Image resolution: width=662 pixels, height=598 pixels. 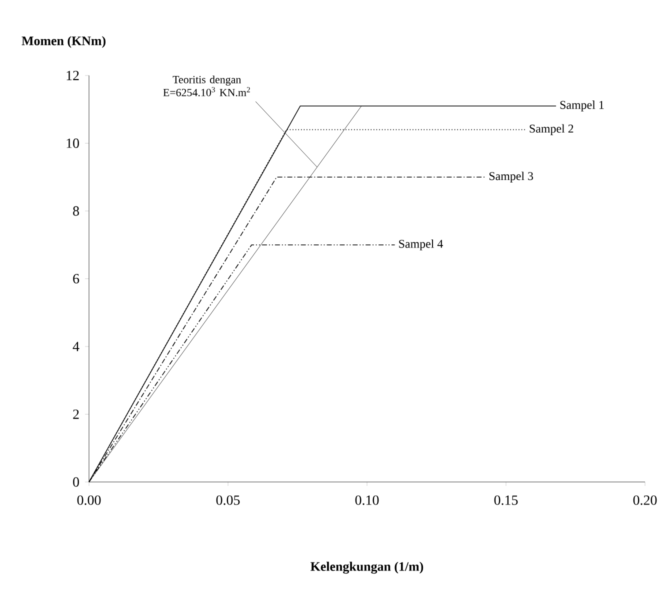 What do you see at coordinates (76, 279) in the screenshot?
I see `y-tick-label: 6` at bounding box center [76, 279].